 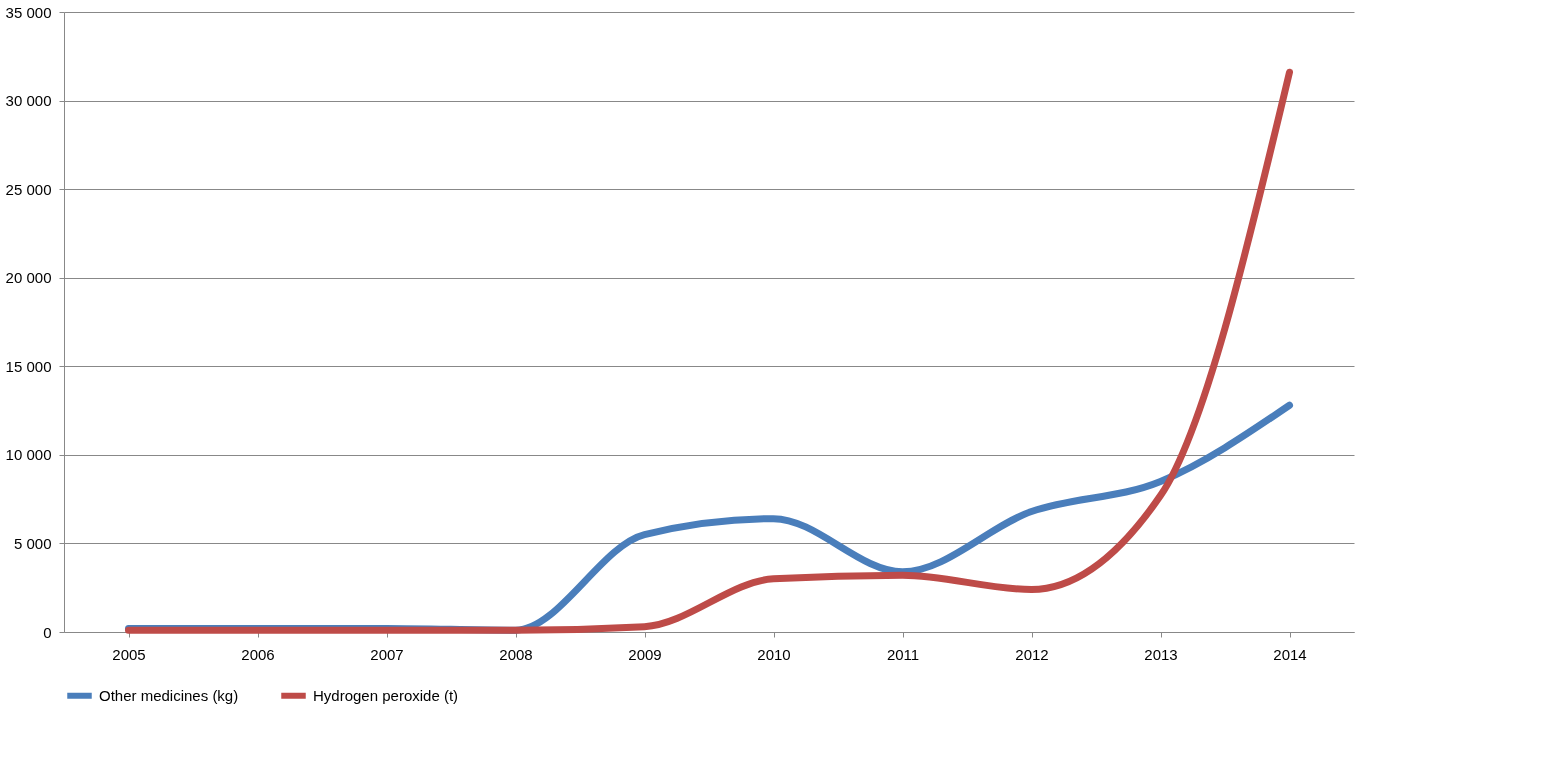 I want to click on x-tick-label: 2005, so click(x=129, y=654).